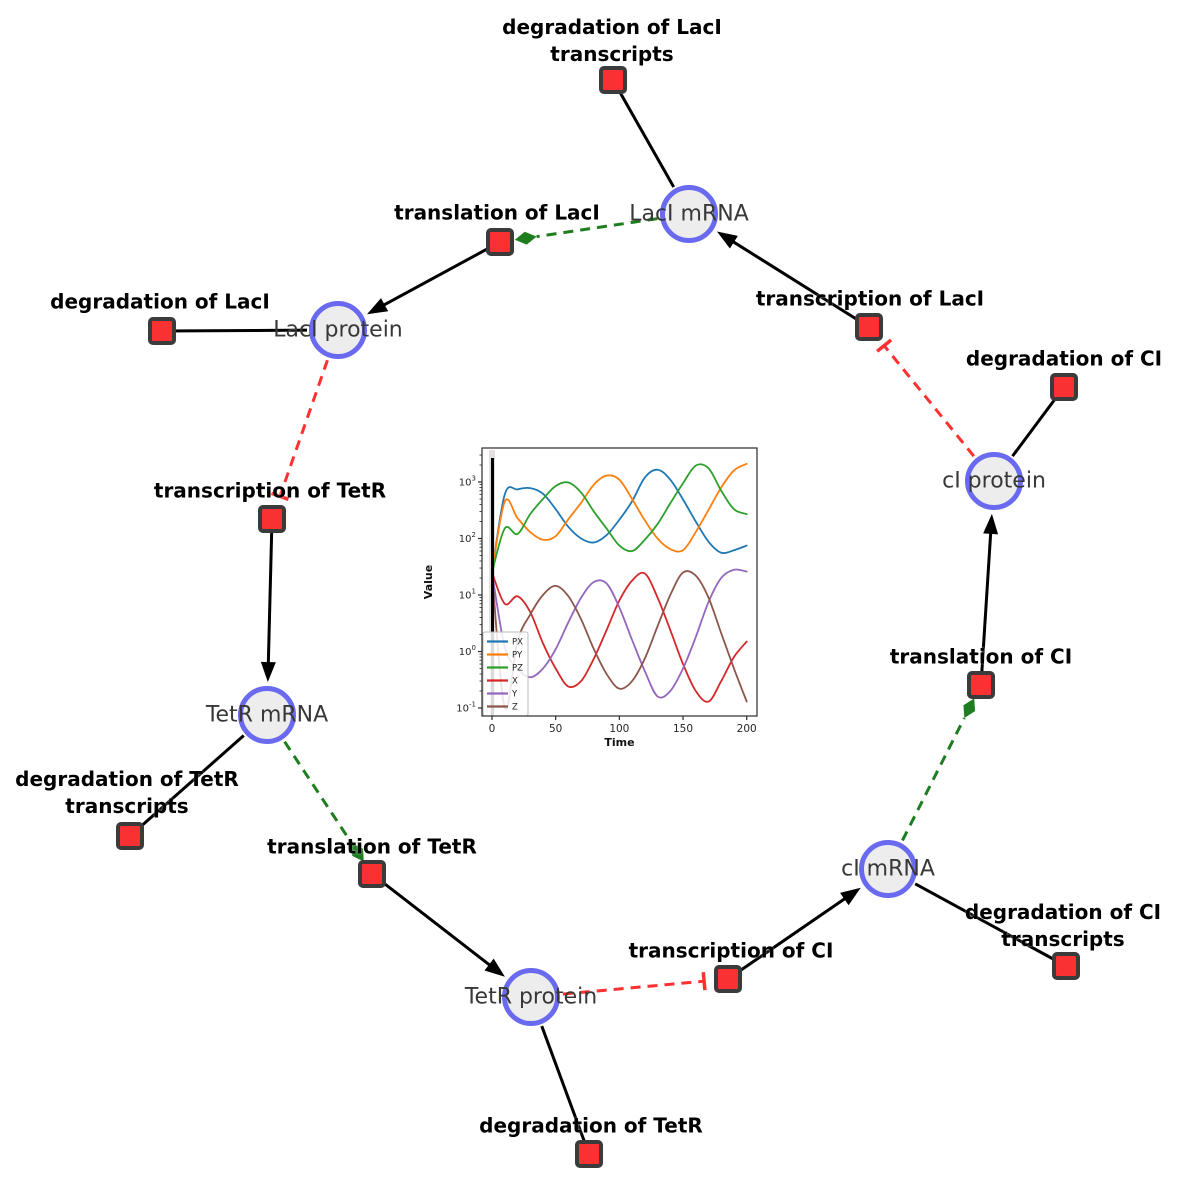 This screenshot has height=1200, width=1189. Describe the element at coordinates (1063, 925) in the screenshot. I see `reaction-label-deg-ci-transcripts: degradation of CI transcripts` at that location.